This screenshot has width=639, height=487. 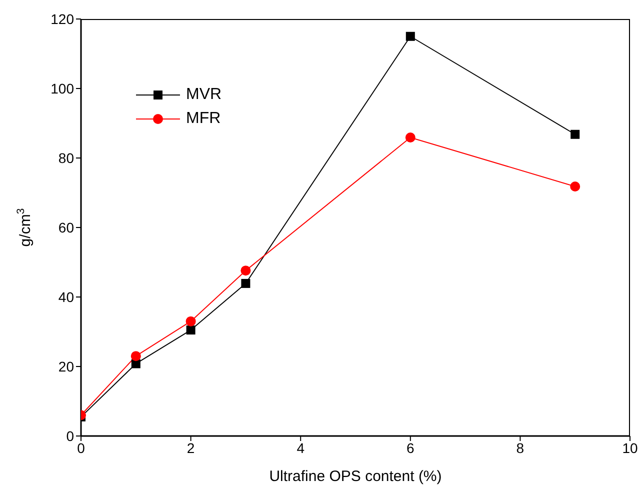 What do you see at coordinates (410, 448) in the screenshot?
I see `x-tick-label: 6` at bounding box center [410, 448].